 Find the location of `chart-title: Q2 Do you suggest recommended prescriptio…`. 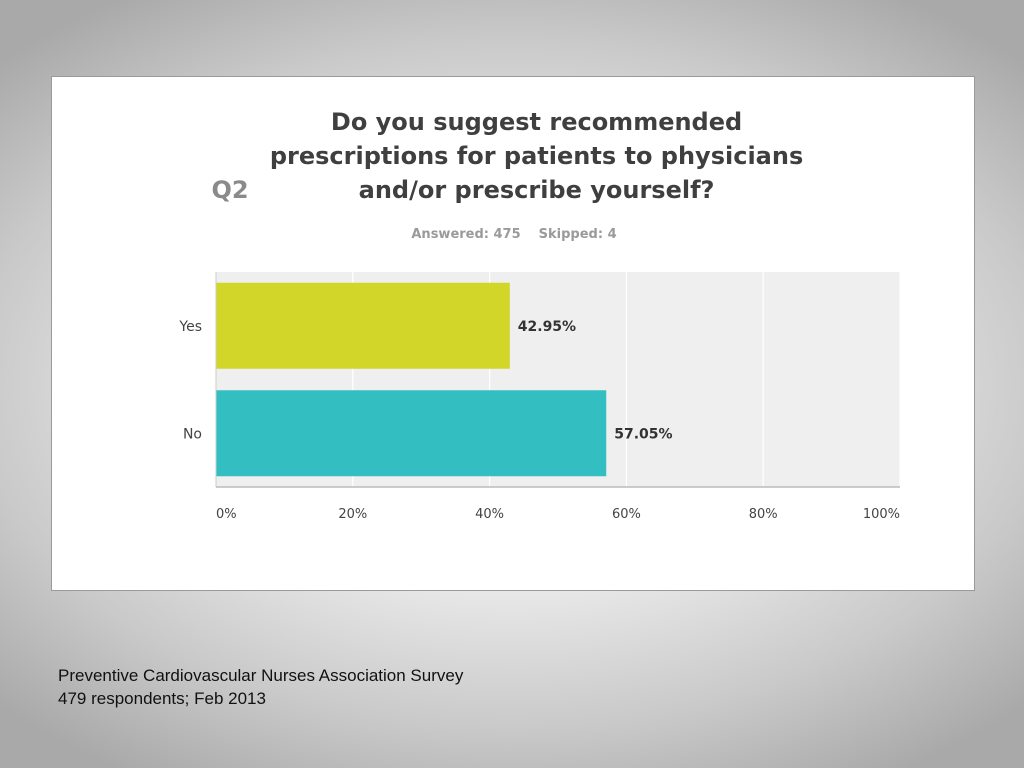

chart-title: Q2 Do you suggest recommended prescriptio… is located at coordinates (514, 156).